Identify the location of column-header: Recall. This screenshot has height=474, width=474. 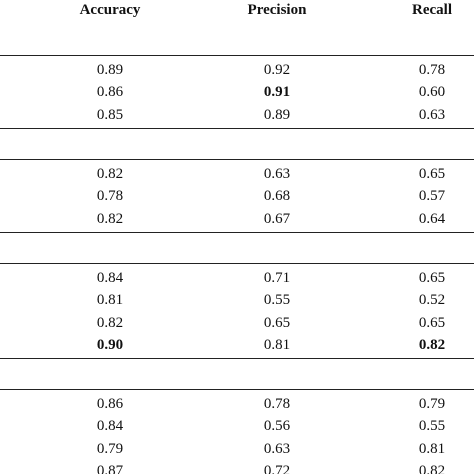
(432, 10).